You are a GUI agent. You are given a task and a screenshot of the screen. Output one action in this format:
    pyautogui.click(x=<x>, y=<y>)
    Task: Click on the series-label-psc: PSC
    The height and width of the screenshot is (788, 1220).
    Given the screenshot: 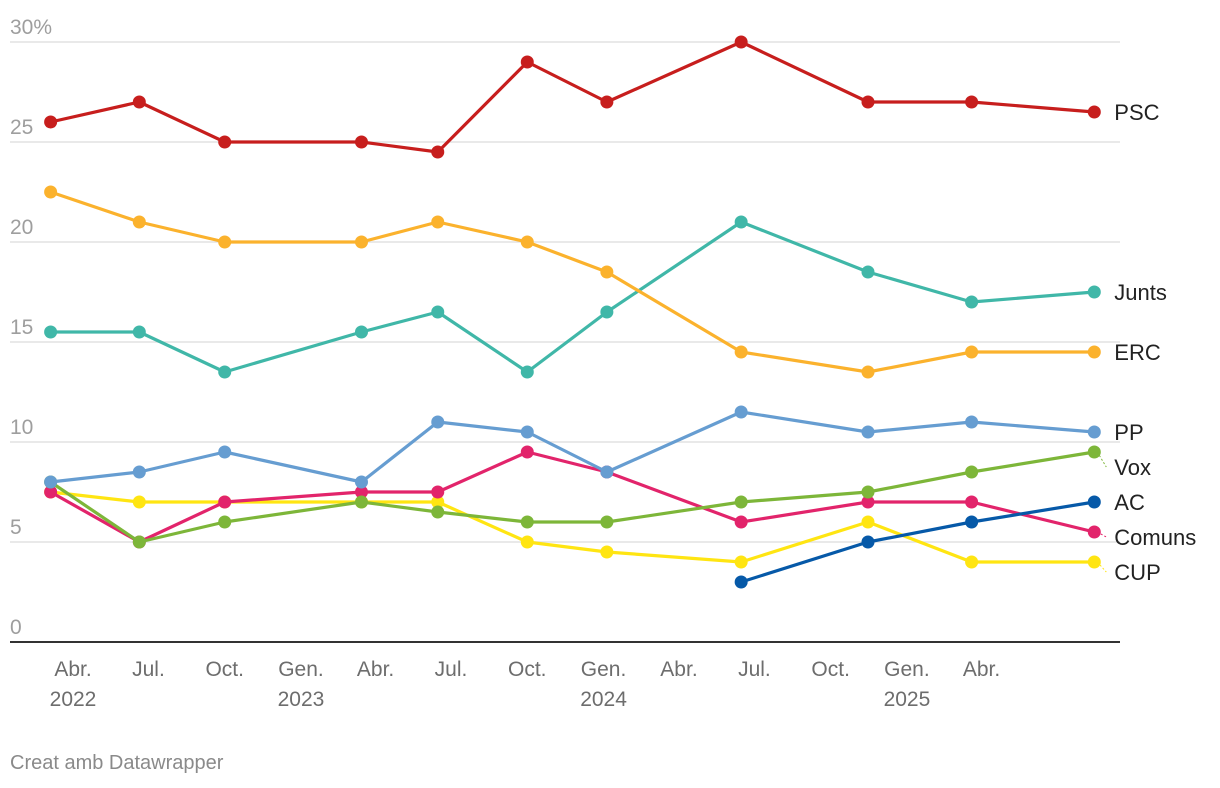 What is the action you would take?
    pyautogui.click(x=1136, y=112)
    